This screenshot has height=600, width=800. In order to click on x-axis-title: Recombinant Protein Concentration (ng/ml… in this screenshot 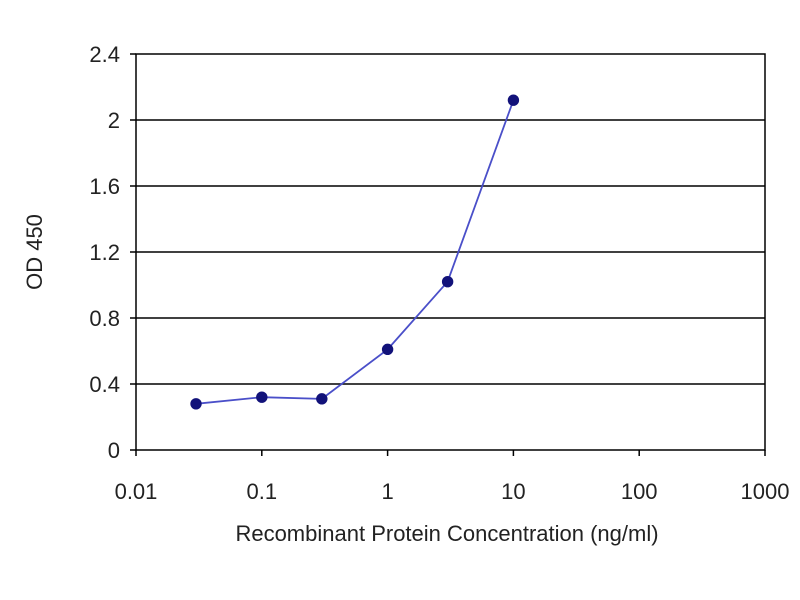, I will do `click(446, 533)`.